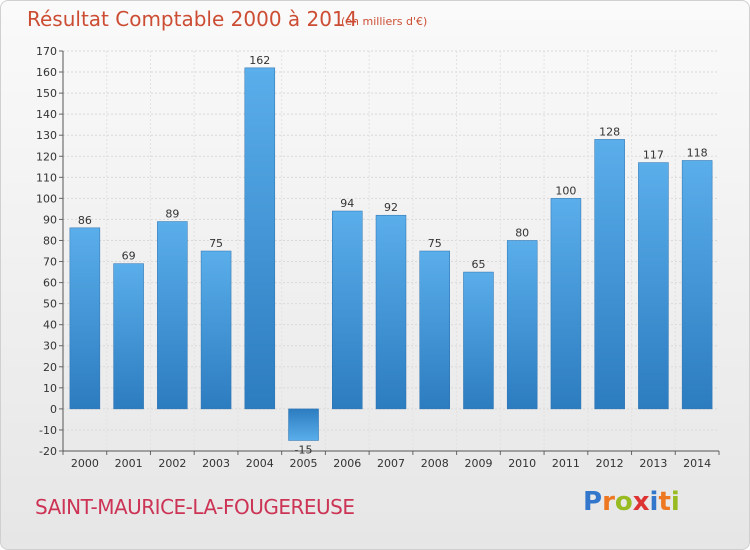  I want to click on bar-value-label: 92, so click(391, 207).